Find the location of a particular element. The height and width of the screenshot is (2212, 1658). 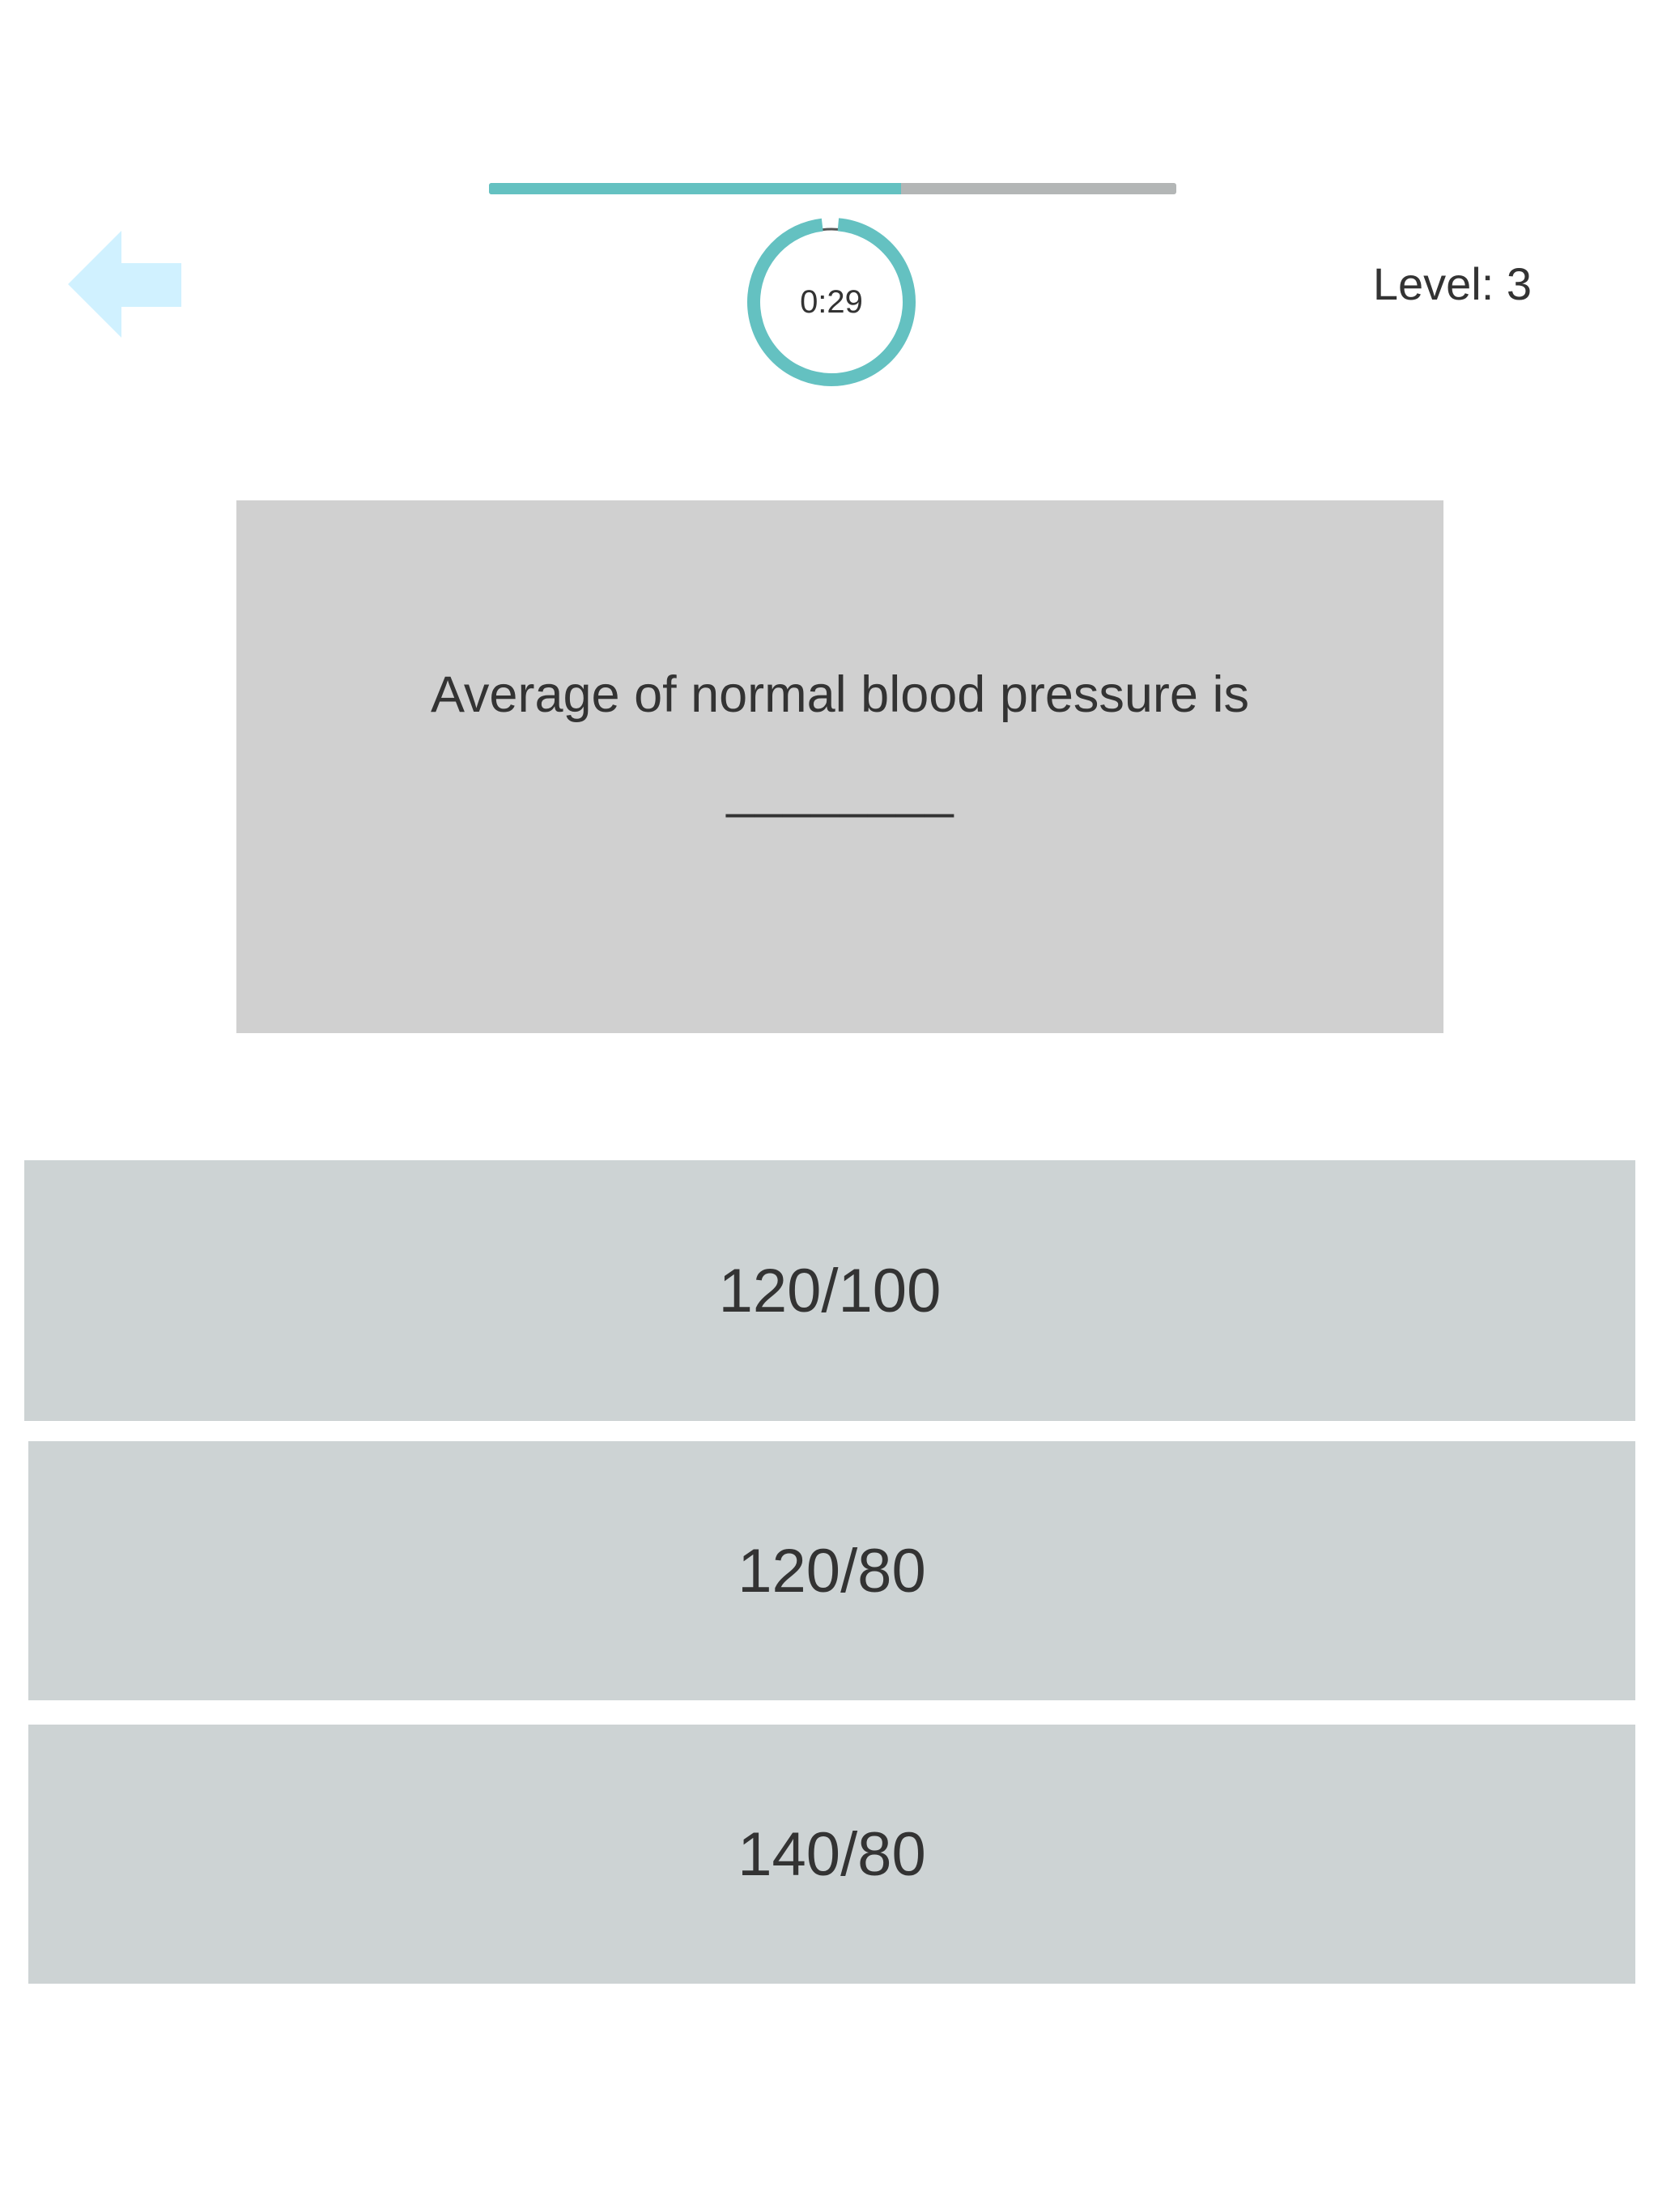

answer-option-1: 120/100 is located at coordinates (829, 1290).